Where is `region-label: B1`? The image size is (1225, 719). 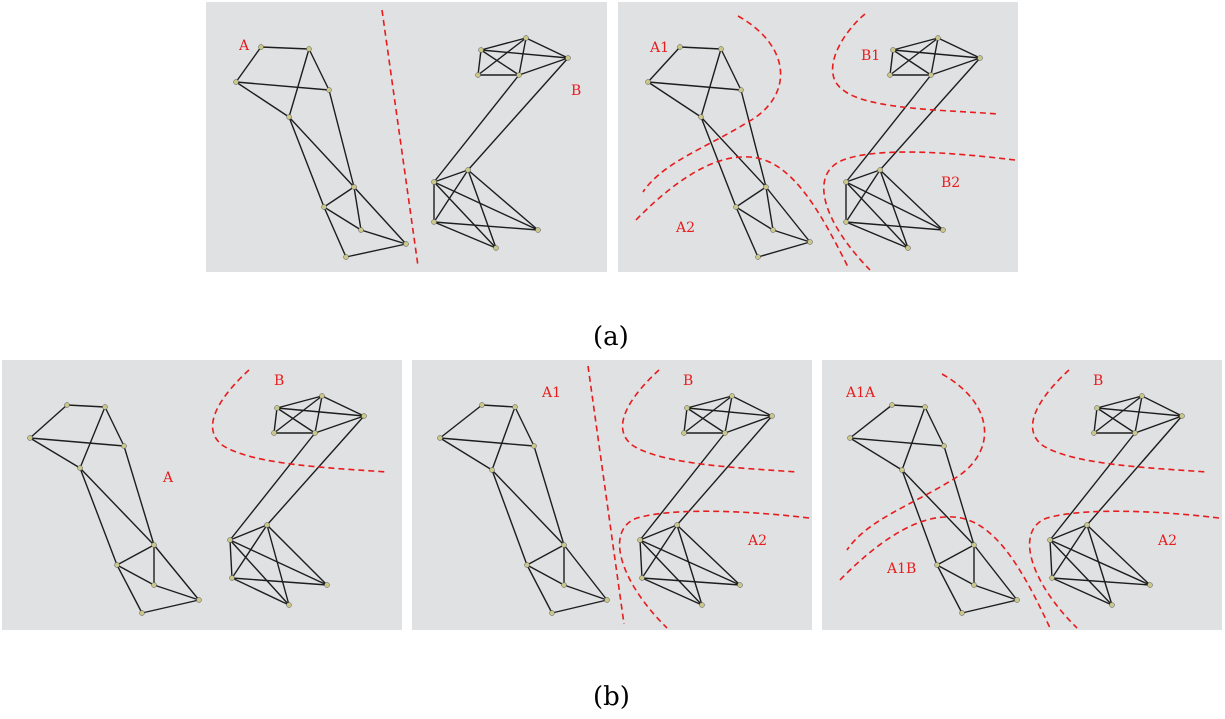
region-label: B1 is located at coordinates (870, 56).